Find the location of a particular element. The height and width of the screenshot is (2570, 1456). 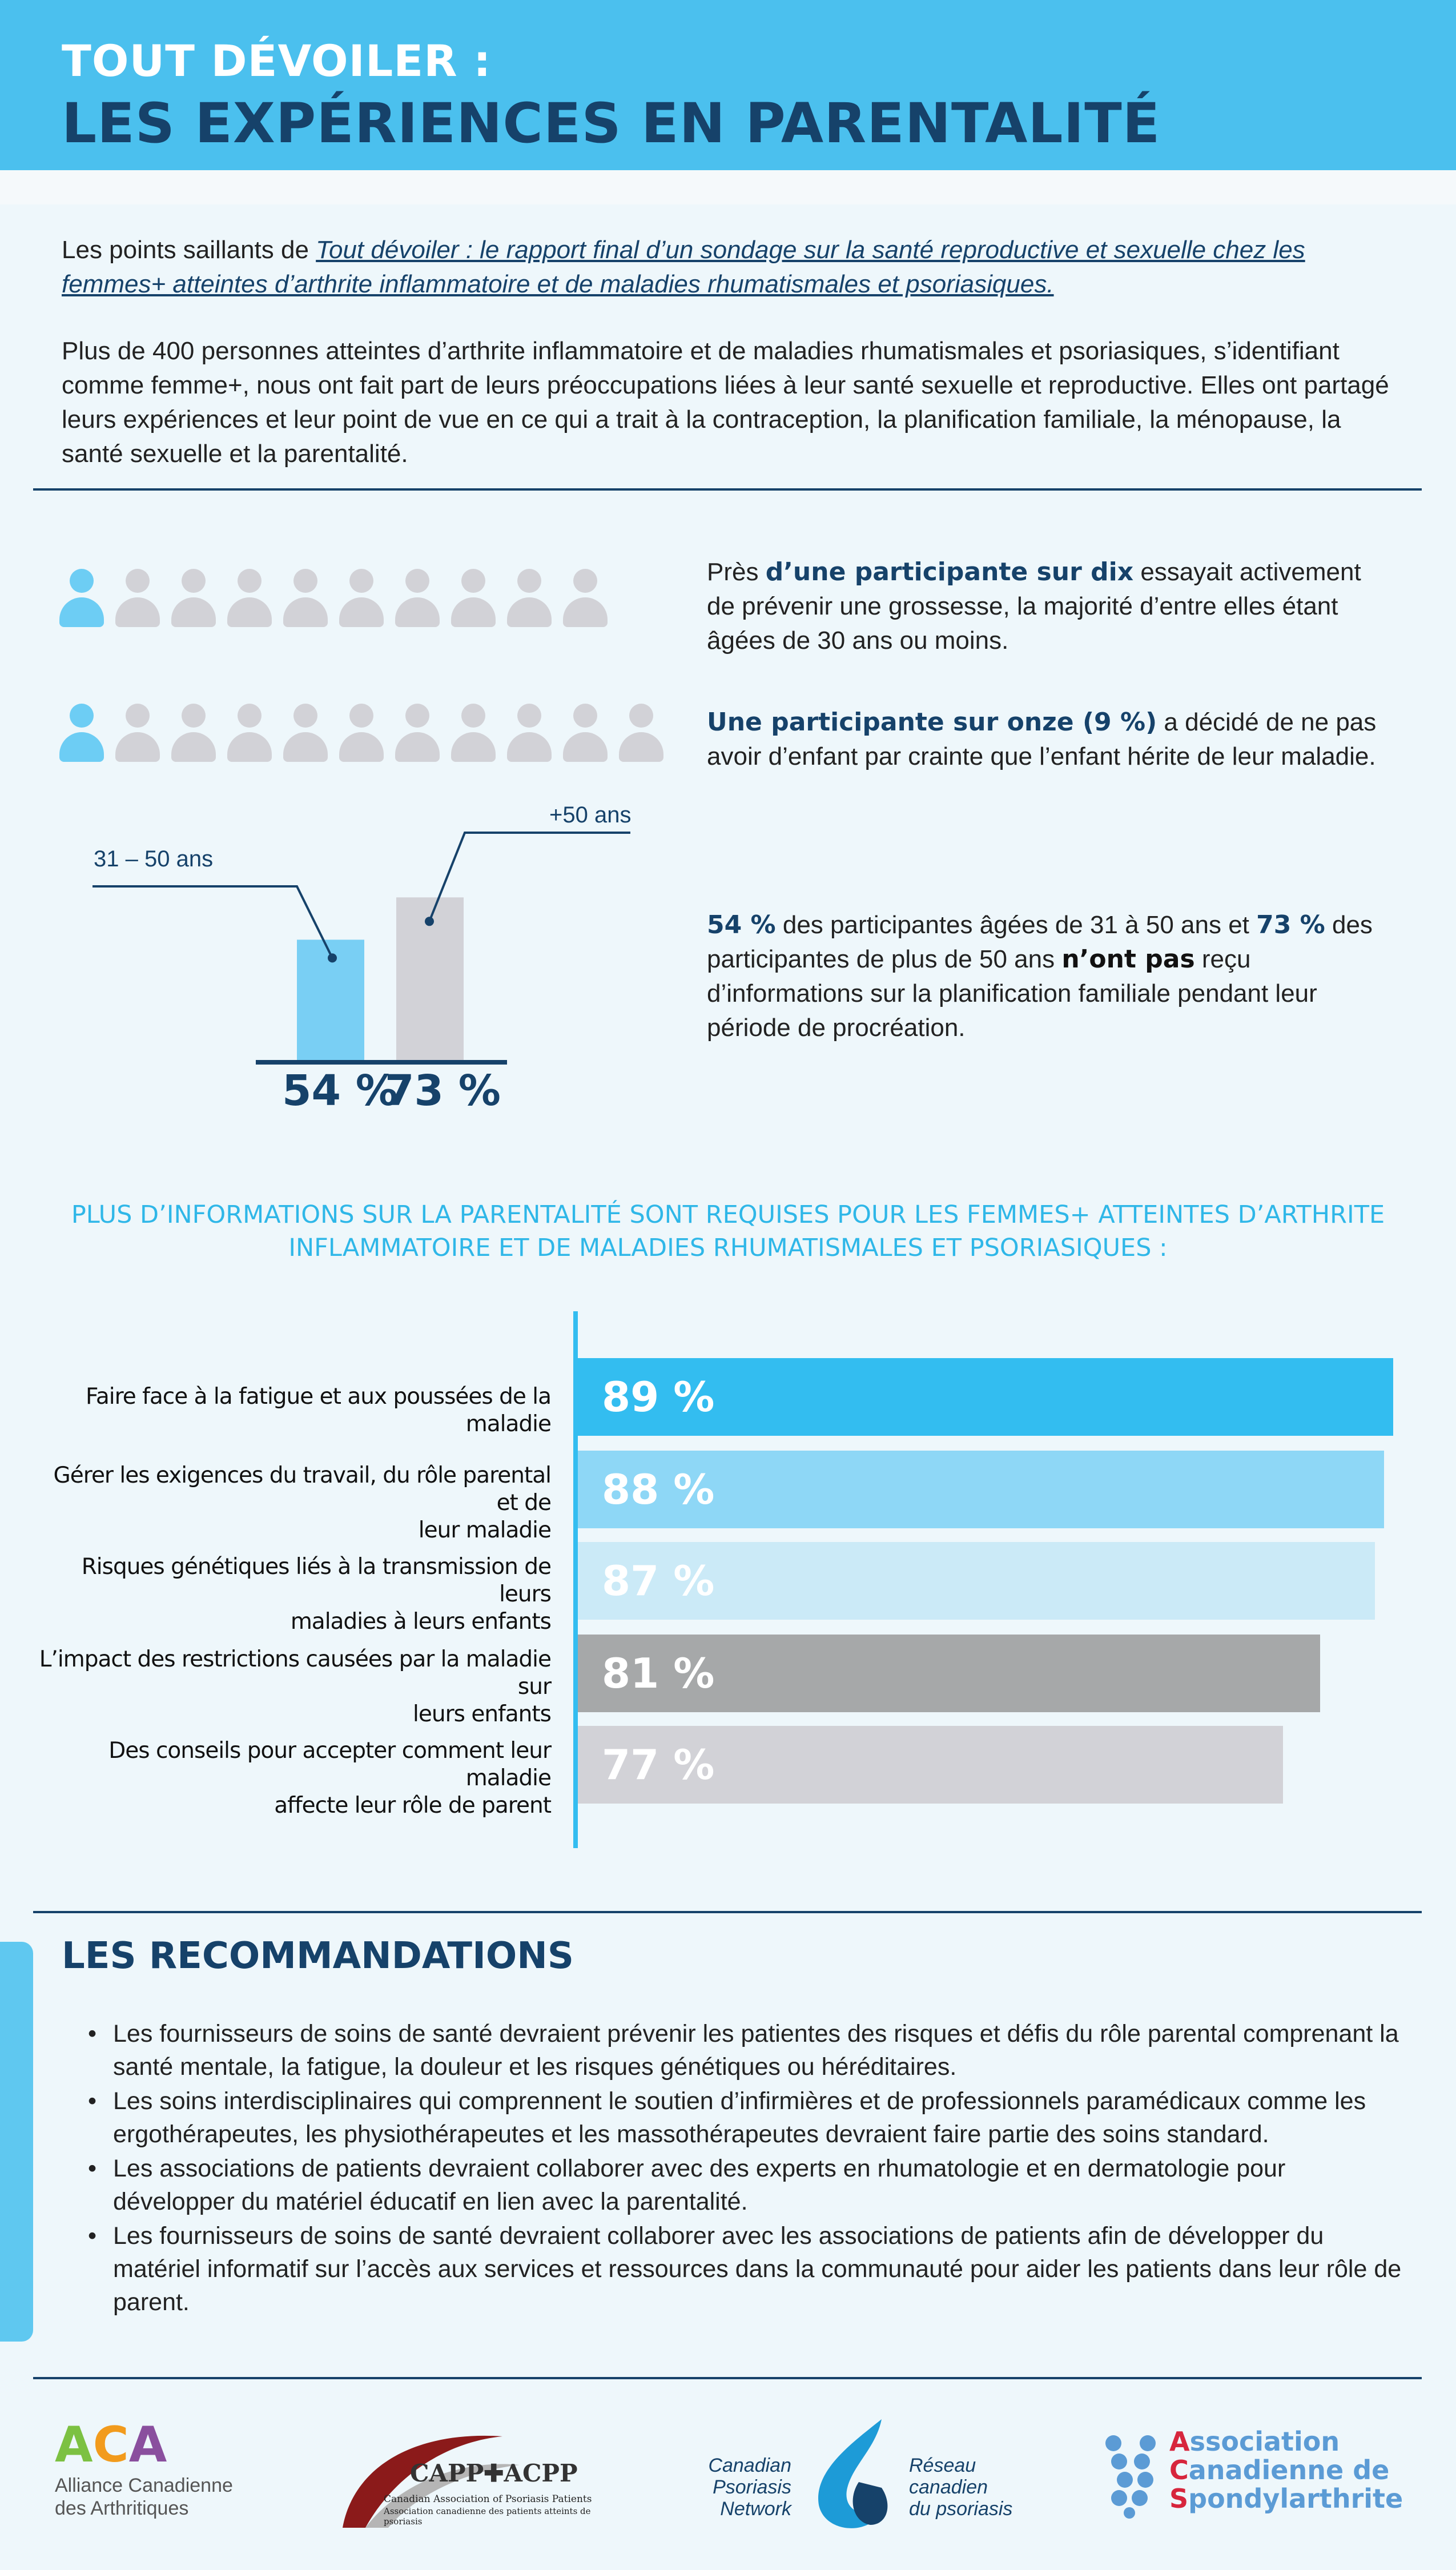

age-leader-line-b is located at coordinates (529, 877).